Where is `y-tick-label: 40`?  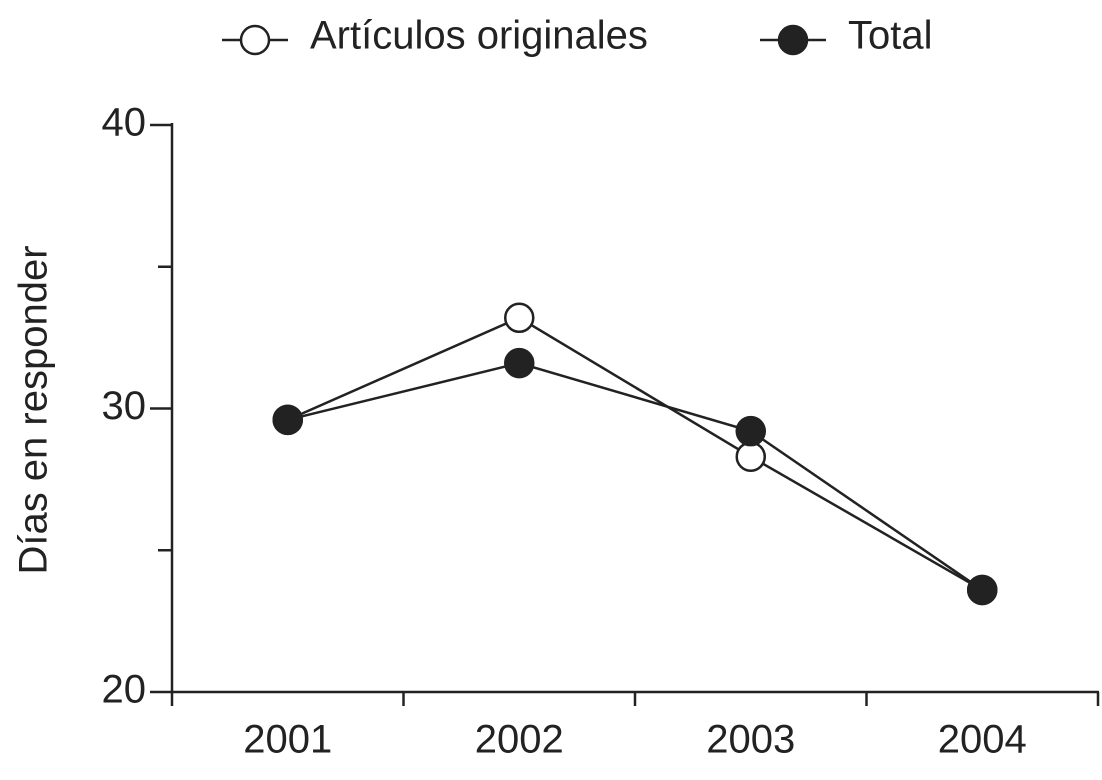 y-tick-label: 40 is located at coordinates (124, 123).